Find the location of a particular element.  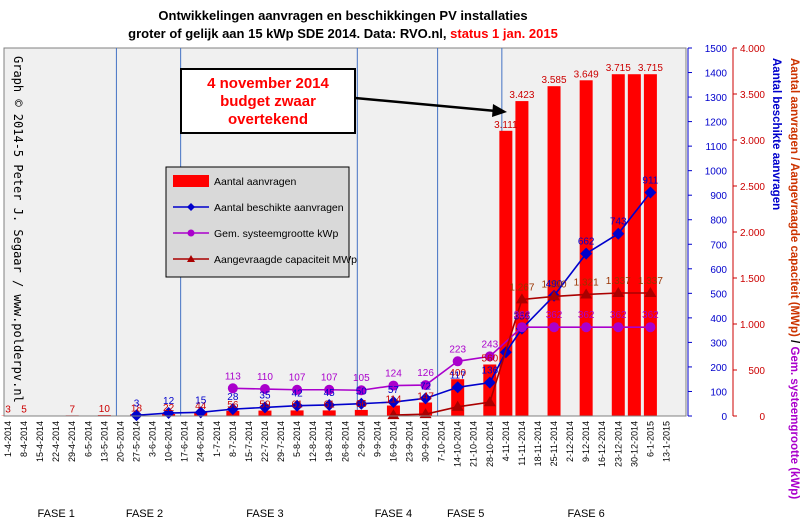

callout-line-3: overtekend is located at coordinates (268, 119).